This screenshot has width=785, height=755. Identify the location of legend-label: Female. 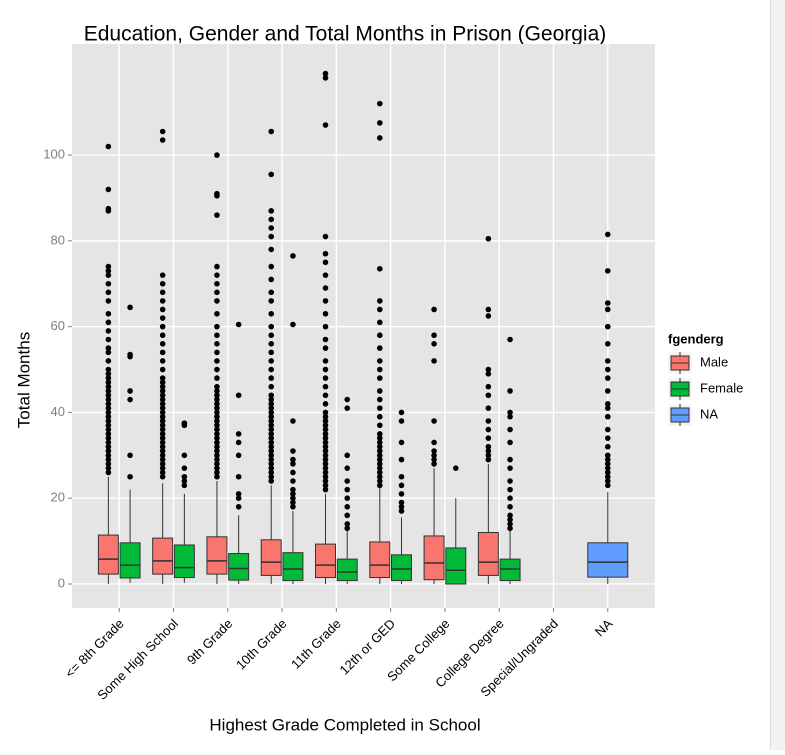
(721, 387).